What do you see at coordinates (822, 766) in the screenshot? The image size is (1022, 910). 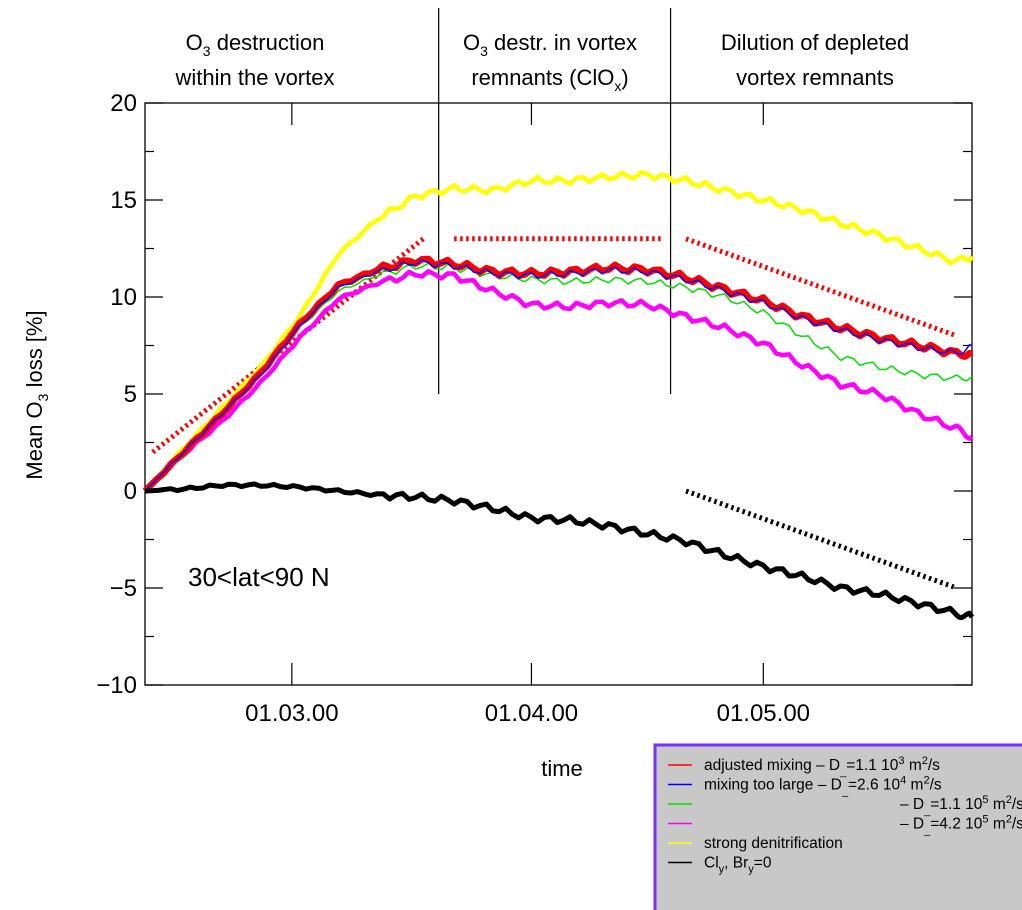 I see `legend-label: adjusted mixing – D_=1.1 103 m2/s` at bounding box center [822, 766].